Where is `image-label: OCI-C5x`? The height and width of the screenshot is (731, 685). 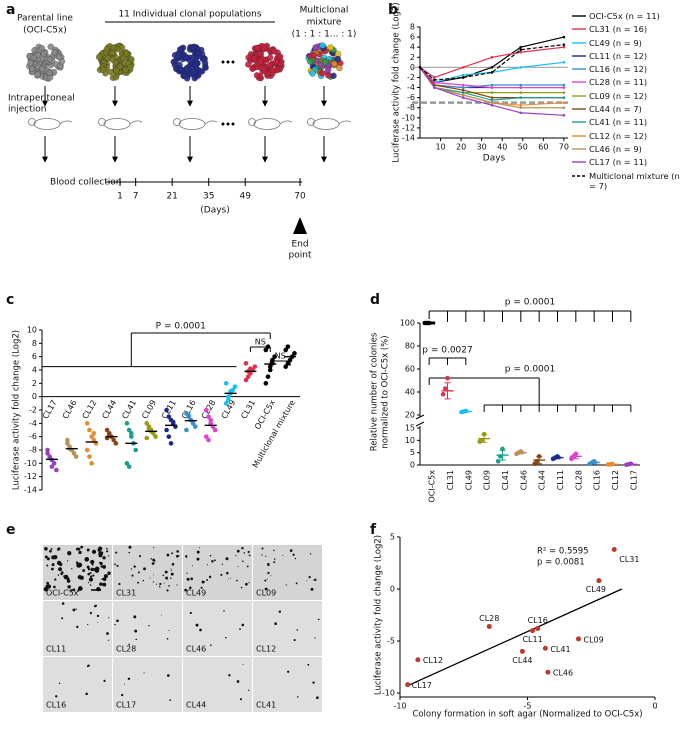 image-label: OCI-C5x is located at coordinates (62, 593).